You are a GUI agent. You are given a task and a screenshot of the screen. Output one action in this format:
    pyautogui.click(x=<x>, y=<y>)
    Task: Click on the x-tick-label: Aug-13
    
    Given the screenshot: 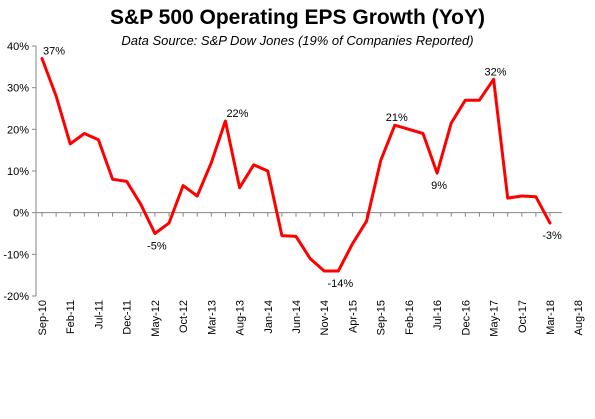 What is the action you would take?
    pyautogui.click(x=241, y=317)
    